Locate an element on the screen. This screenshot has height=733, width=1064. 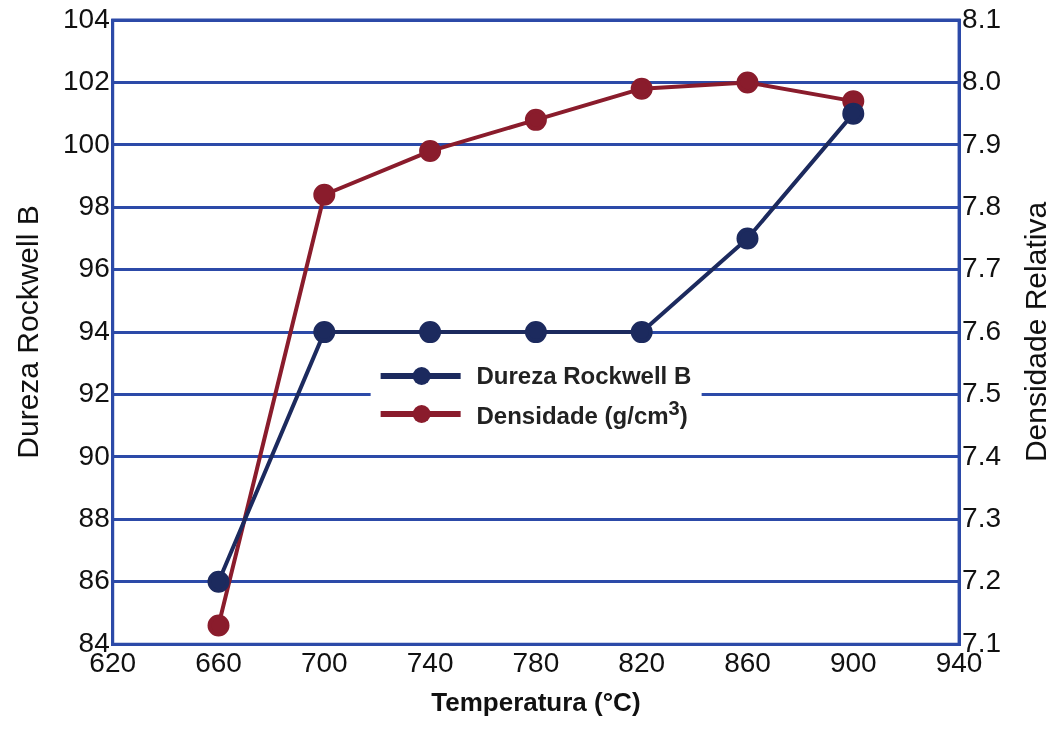
legend-label: Dureza Rockwell B is located at coordinates (584, 375).